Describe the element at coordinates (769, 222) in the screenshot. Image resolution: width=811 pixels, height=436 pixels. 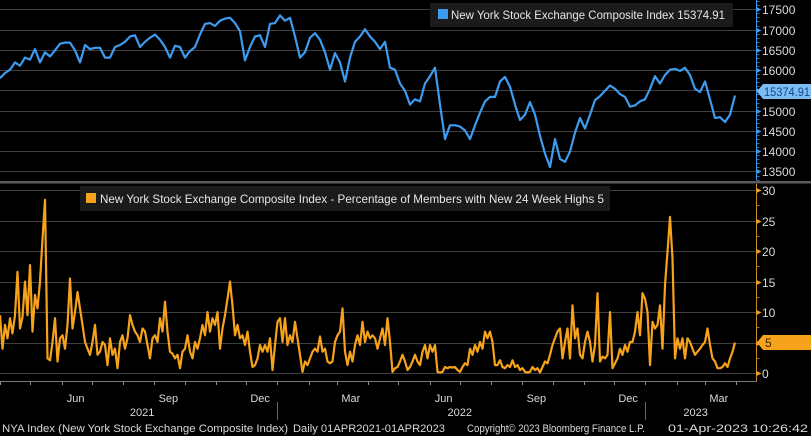
I see `bottom-y-tick-label: 25` at that location.